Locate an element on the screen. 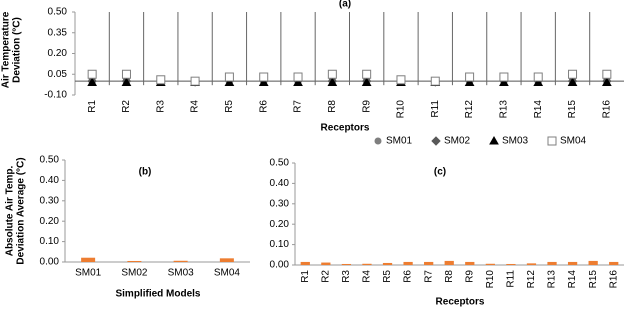 This screenshot has width=626, height=311. legend-label: SM01 is located at coordinates (399, 141).